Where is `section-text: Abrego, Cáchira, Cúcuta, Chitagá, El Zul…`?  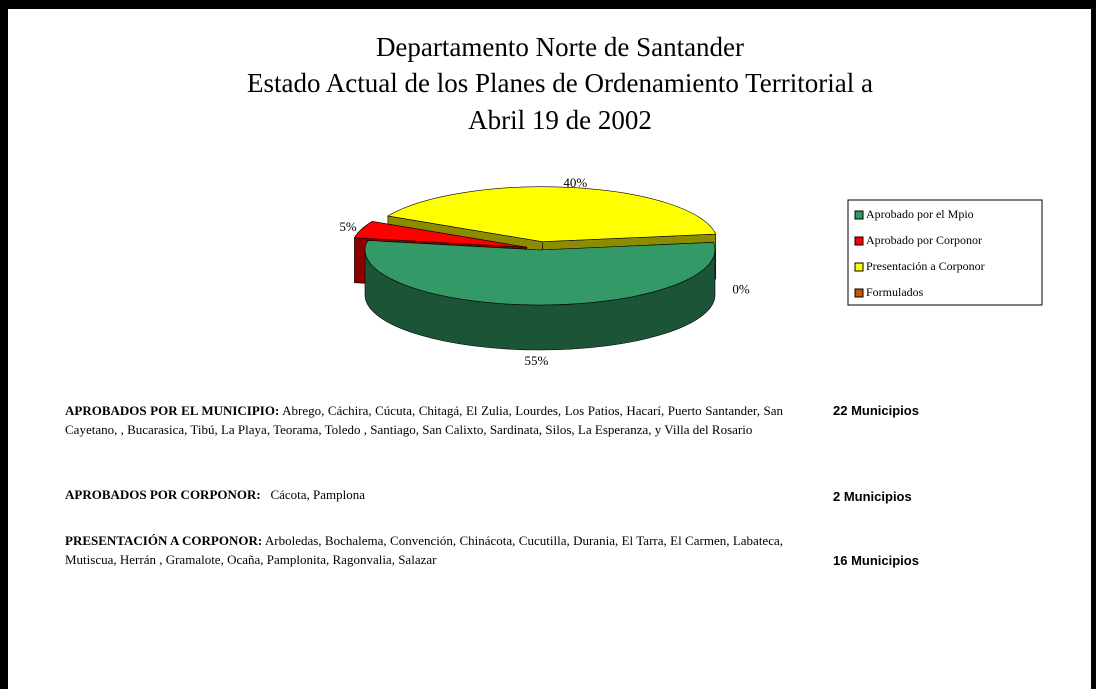 section-text: Abrego, Cáchira, Cúcuta, Chitagá, El Zul… is located at coordinates (424, 420).